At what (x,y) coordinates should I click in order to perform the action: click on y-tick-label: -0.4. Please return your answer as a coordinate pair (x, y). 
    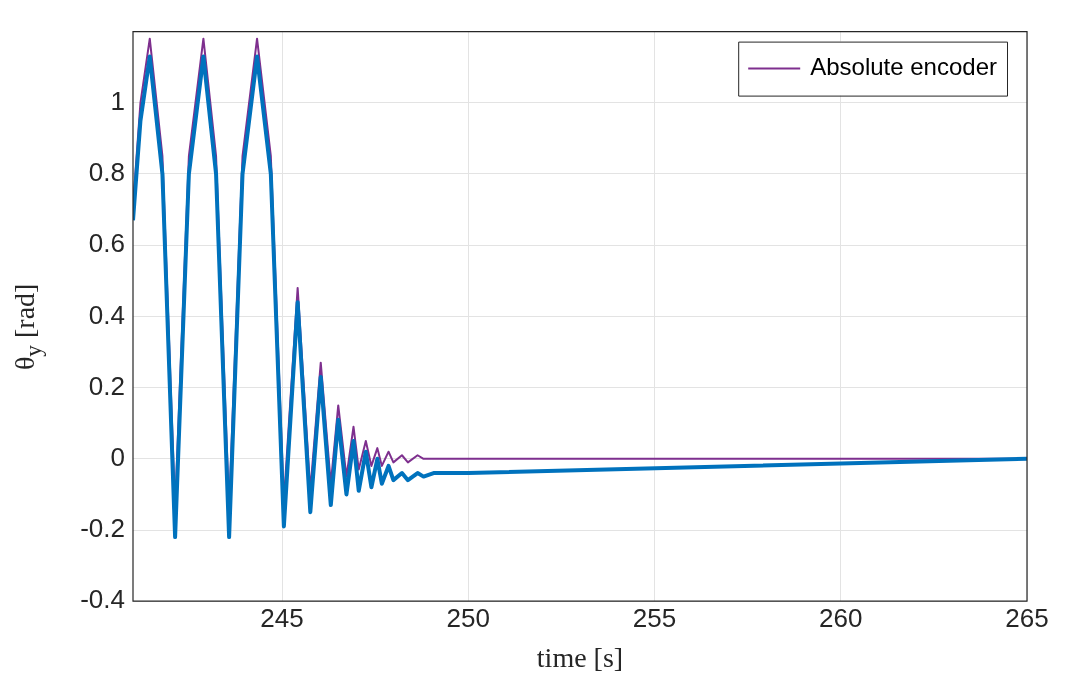
    Looking at the image, I should click on (102, 599).